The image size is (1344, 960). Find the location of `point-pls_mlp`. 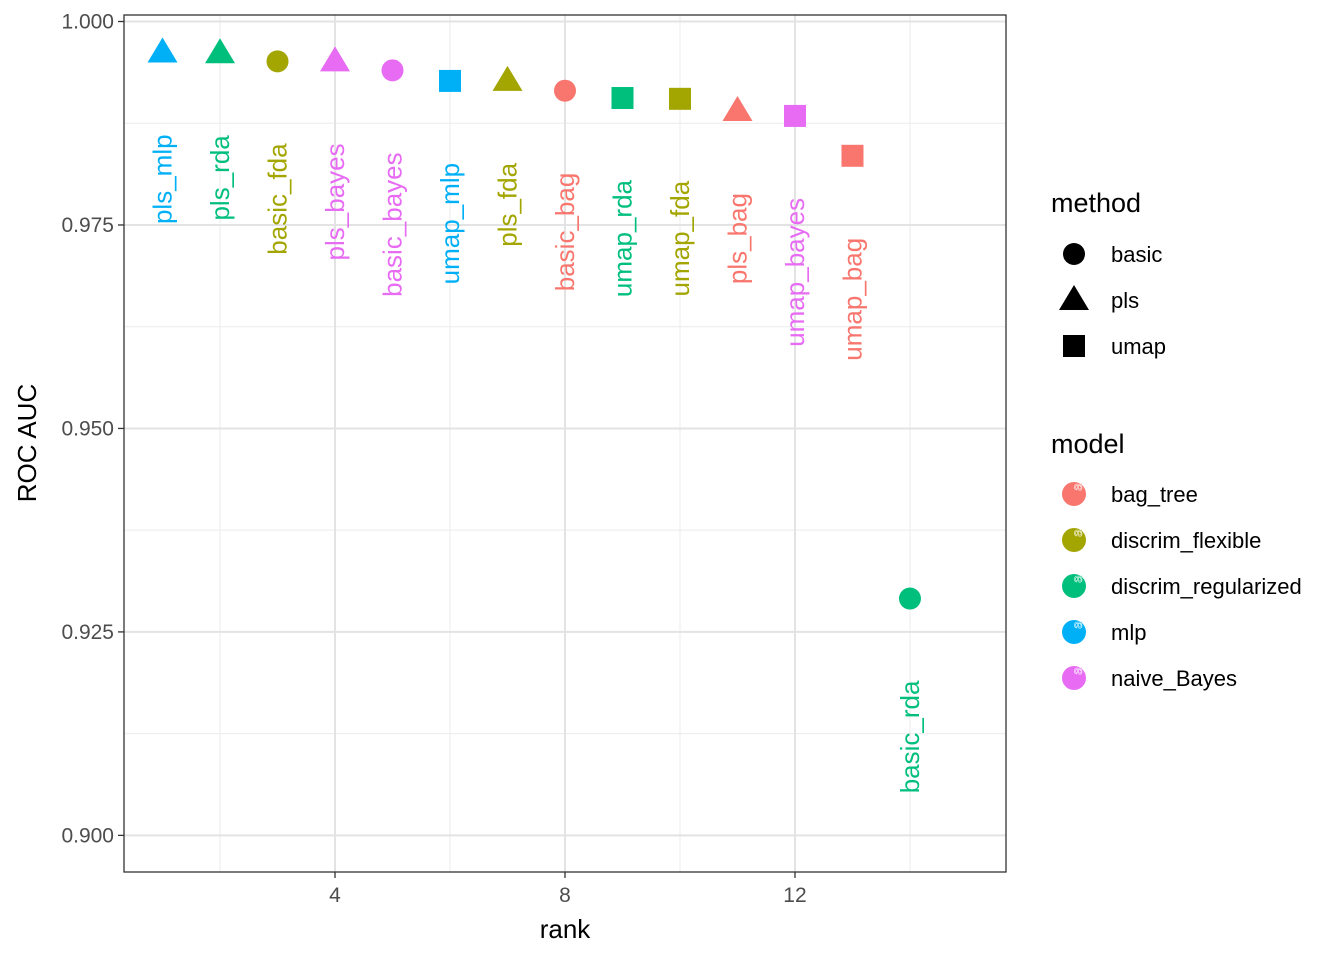

point-pls_mlp is located at coordinates (162, 50).